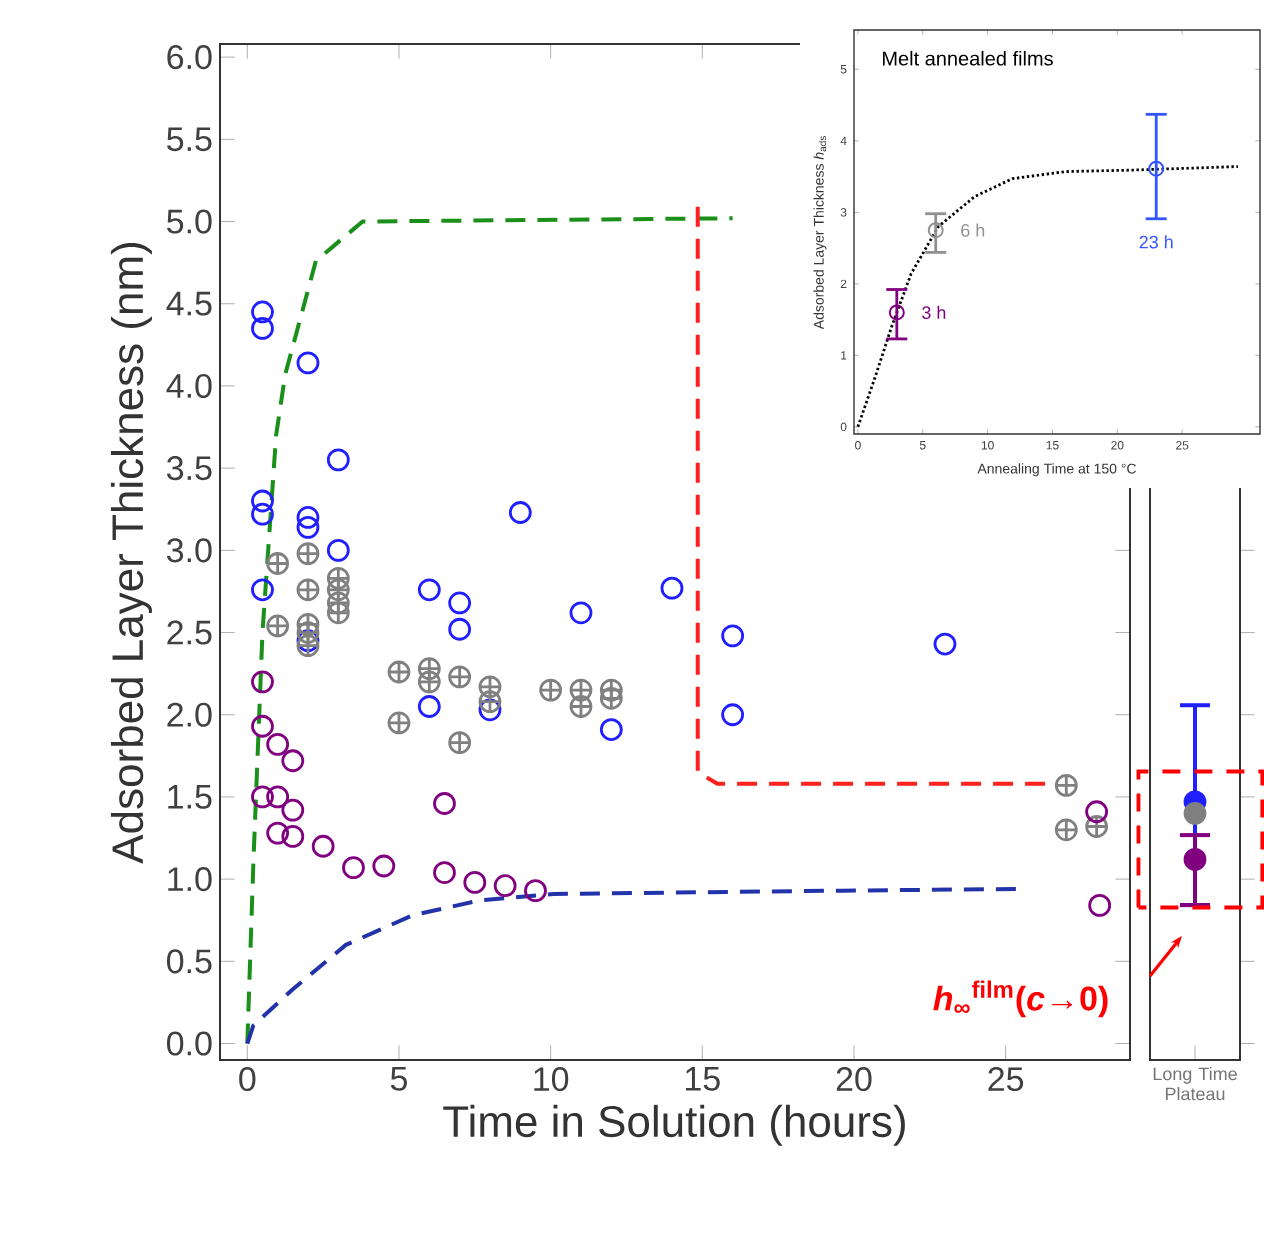 The image size is (1264, 1236). Describe the element at coordinates (854, 1079) in the screenshot. I see `x-tick-label: 20` at that location.